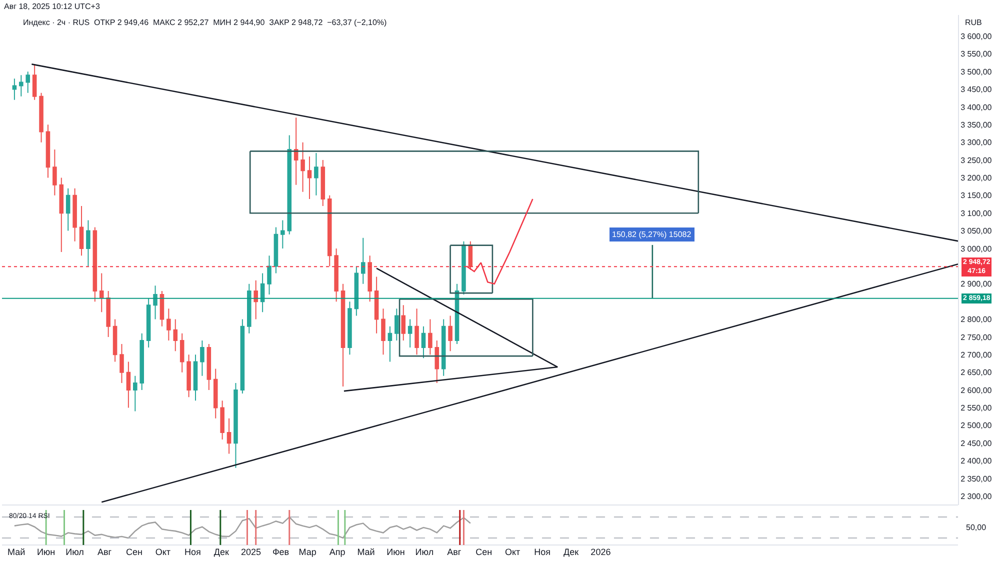 This screenshot has width=1000, height=585. What do you see at coordinates (307, 552) in the screenshot?
I see `x-tick-label: Мар` at bounding box center [307, 552].